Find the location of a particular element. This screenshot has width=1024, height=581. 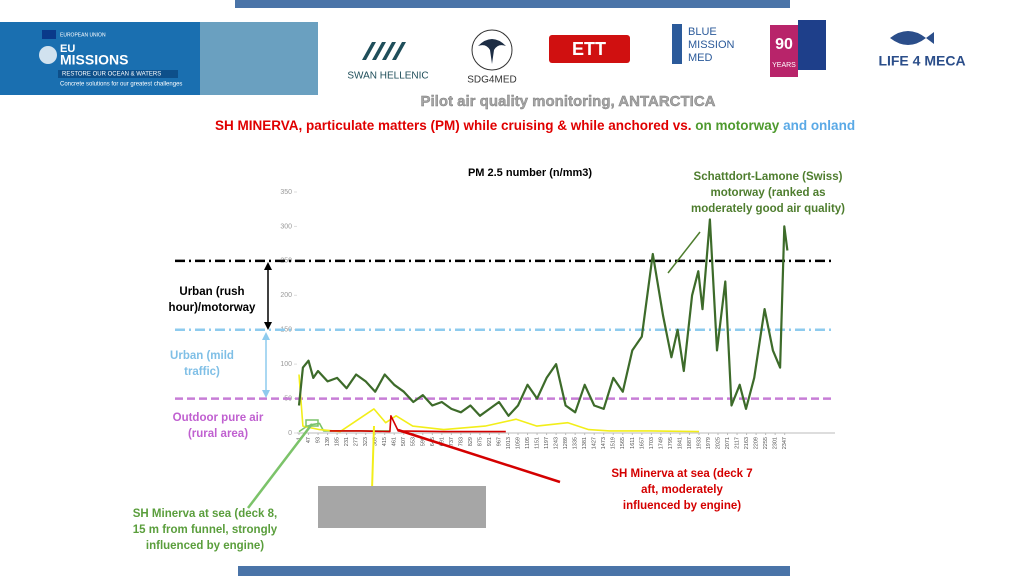

x-tick-label: 1519 is located at coordinates (614, 443).